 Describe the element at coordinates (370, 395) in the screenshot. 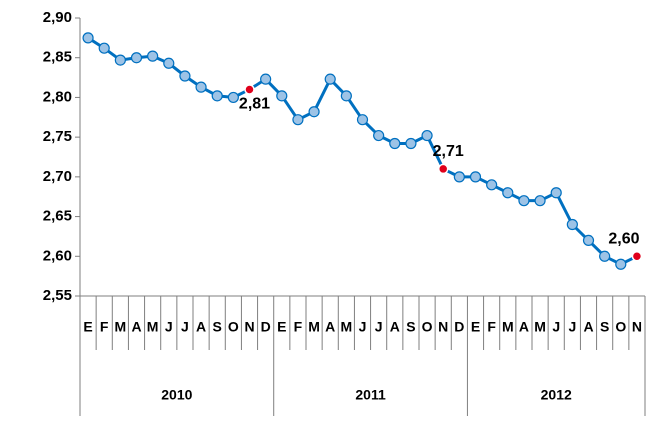

I see `group-label: 2011` at that location.